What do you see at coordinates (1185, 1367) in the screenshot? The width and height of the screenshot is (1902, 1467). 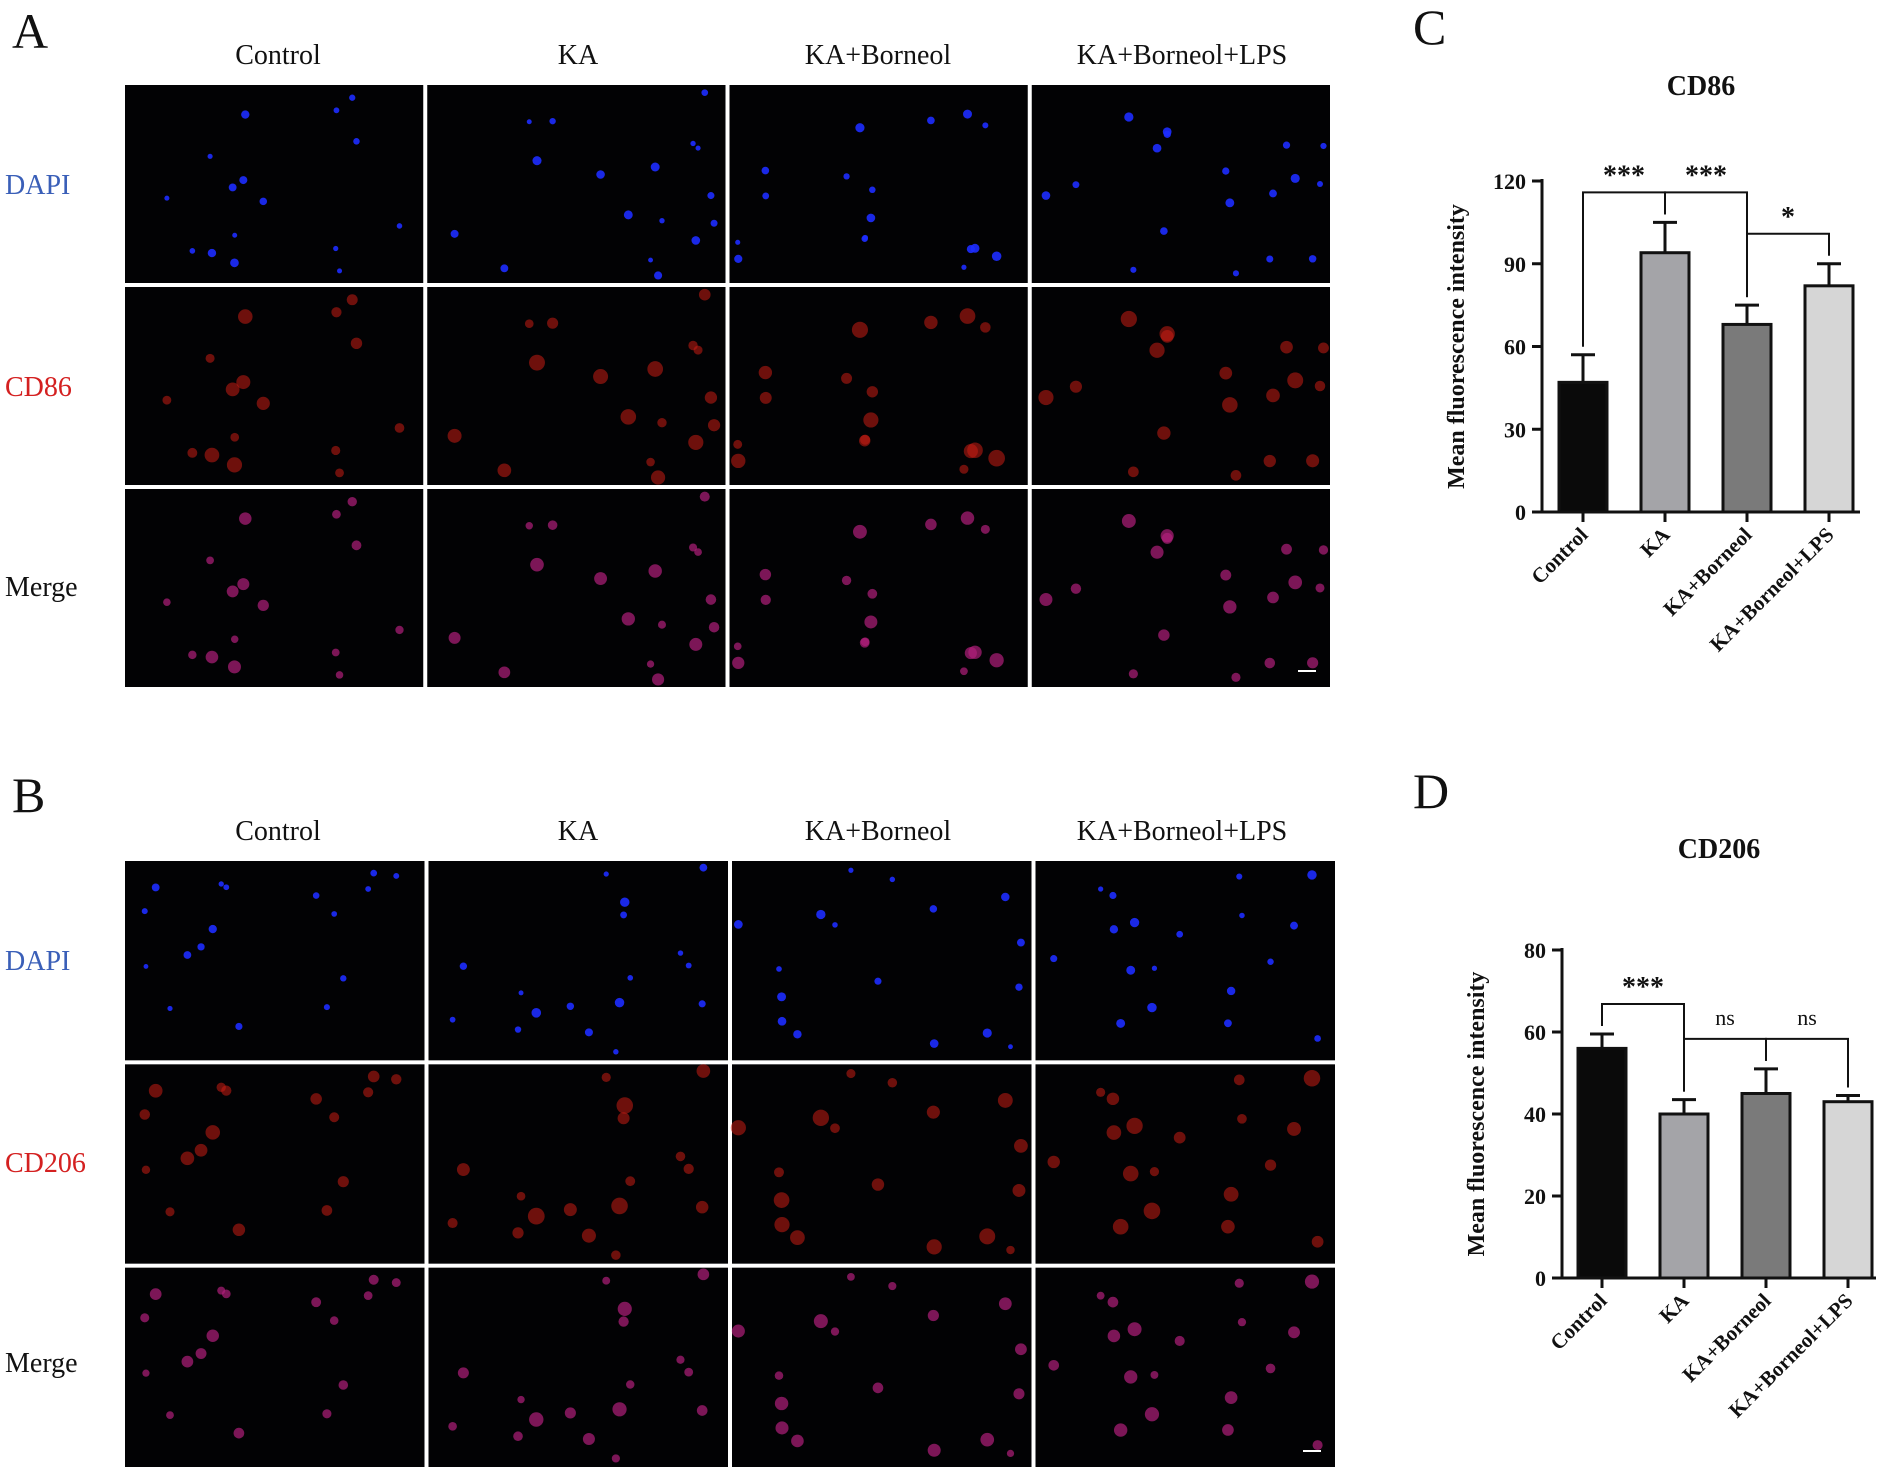 I see `panel-b-micrograph-merge-col-3-bg` at bounding box center [1185, 1367].